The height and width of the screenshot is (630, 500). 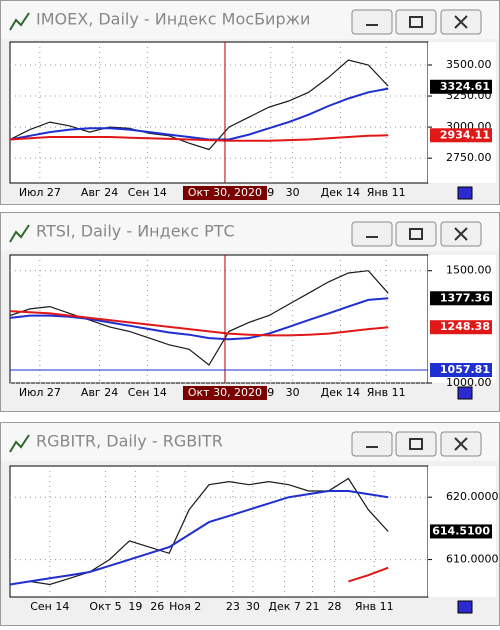 What do you see at coordinates (135, 606) in the screenshot?
I see `x-tick-label: 19` at bounding box center [135, 606].